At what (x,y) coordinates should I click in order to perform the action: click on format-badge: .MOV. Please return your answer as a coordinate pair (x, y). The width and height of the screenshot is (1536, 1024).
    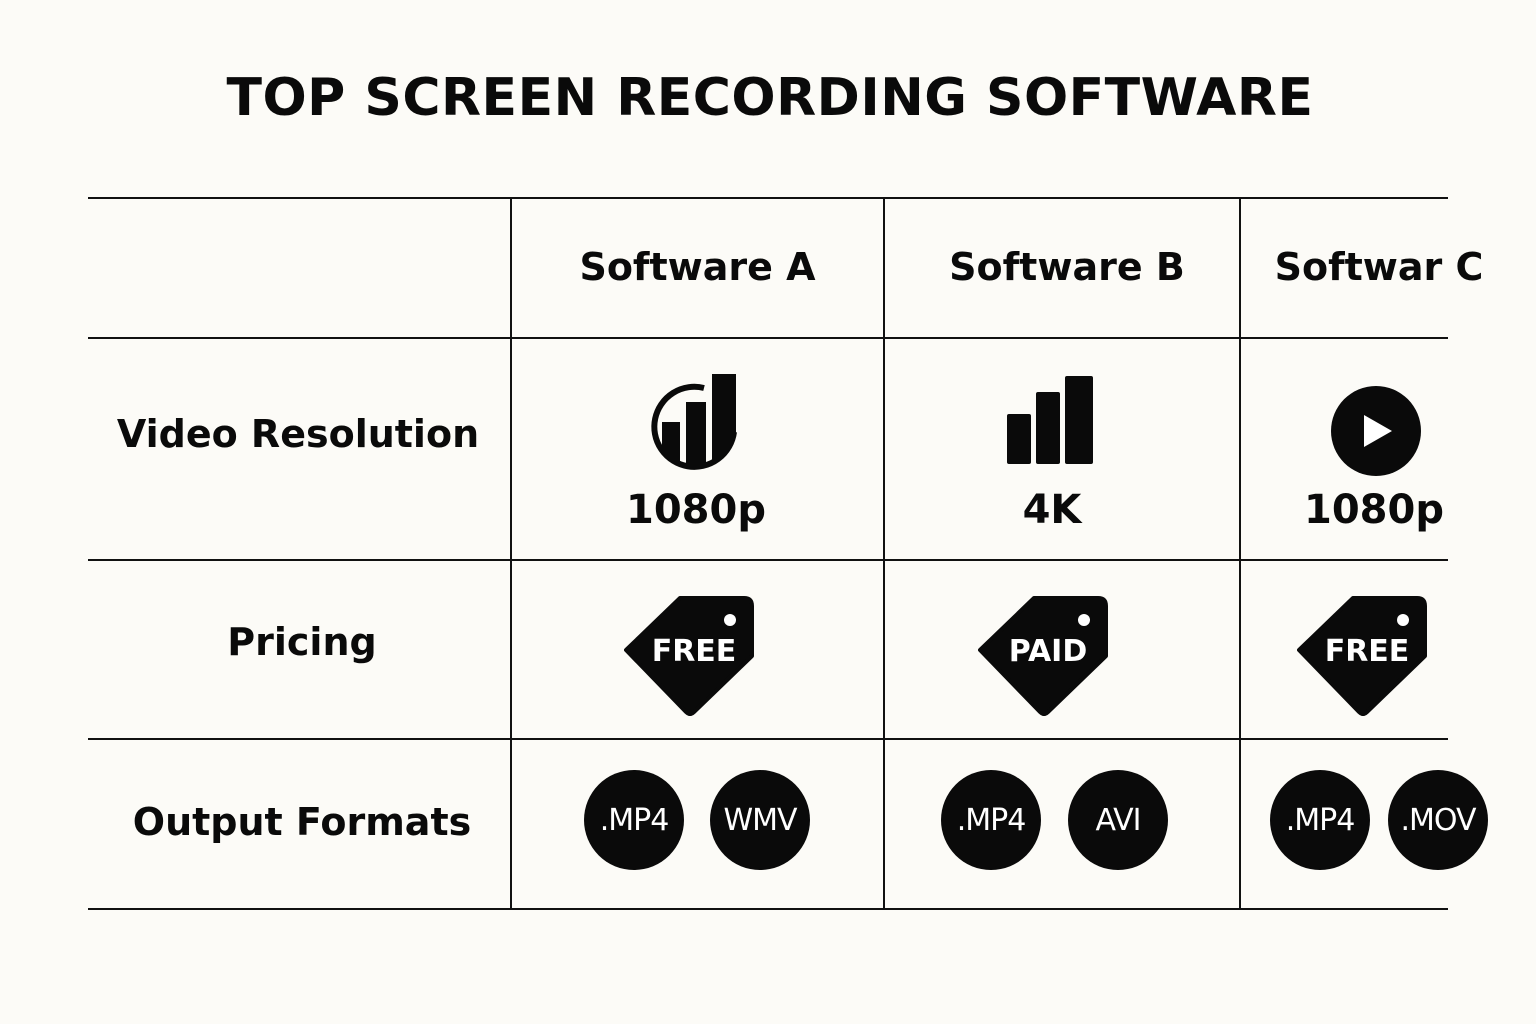
    Looking at the image, I should click on (1438, 820).